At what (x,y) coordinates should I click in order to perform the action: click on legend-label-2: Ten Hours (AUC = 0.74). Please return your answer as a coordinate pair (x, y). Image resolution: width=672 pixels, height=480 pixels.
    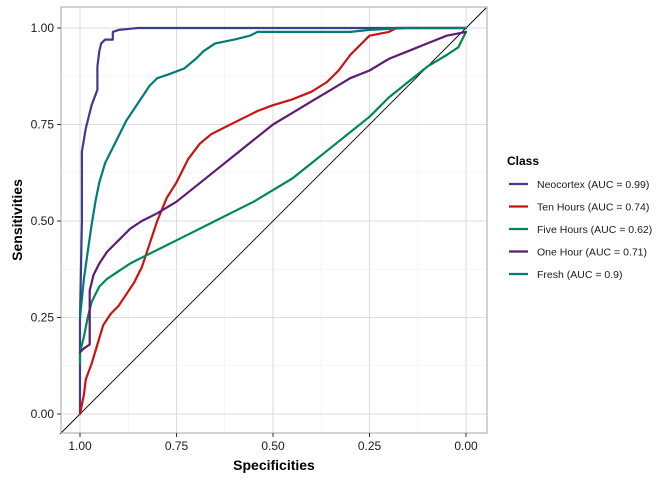
    Looking at the image, I should click on (593, 208).